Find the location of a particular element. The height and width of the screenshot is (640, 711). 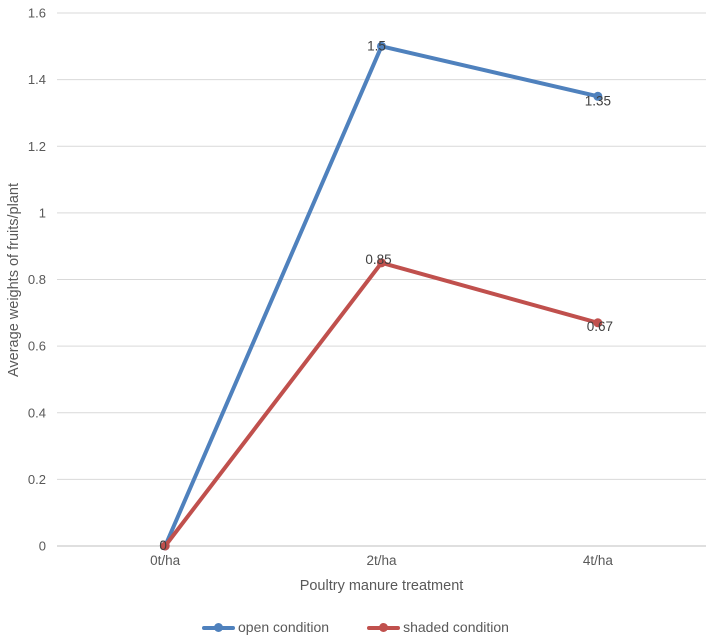

legend-label: open condition is located at coordinates (284, 627).